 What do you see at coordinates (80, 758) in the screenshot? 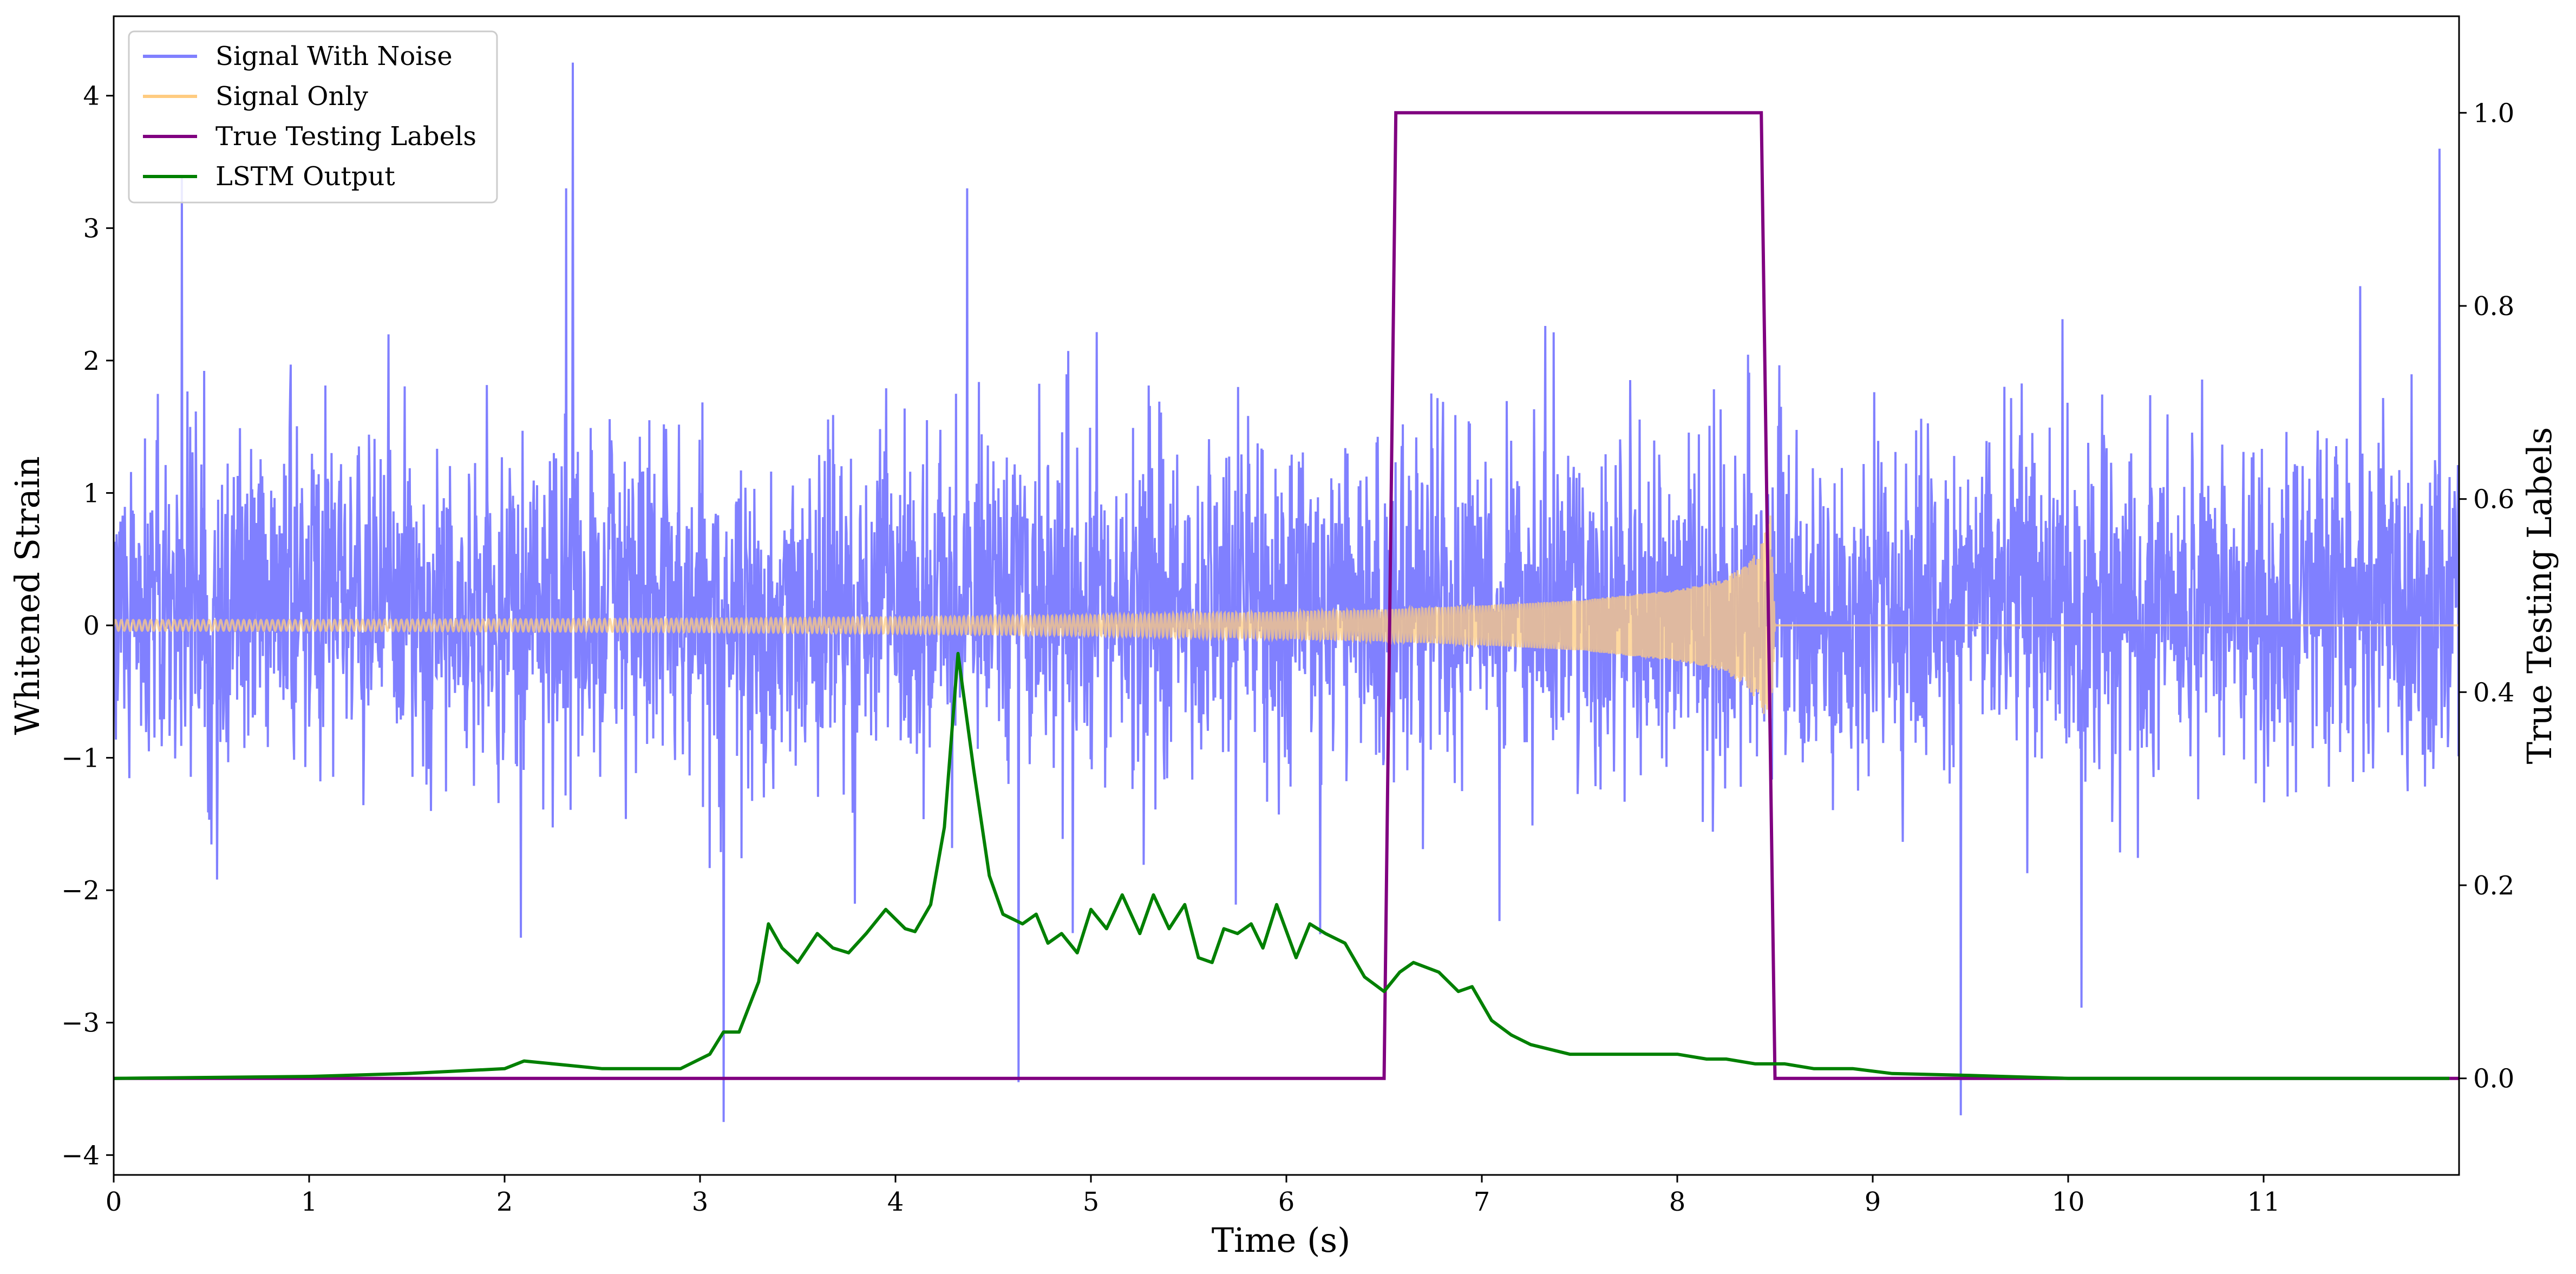
I see `y-tick-label: −1` at bounding box center [80, 758].